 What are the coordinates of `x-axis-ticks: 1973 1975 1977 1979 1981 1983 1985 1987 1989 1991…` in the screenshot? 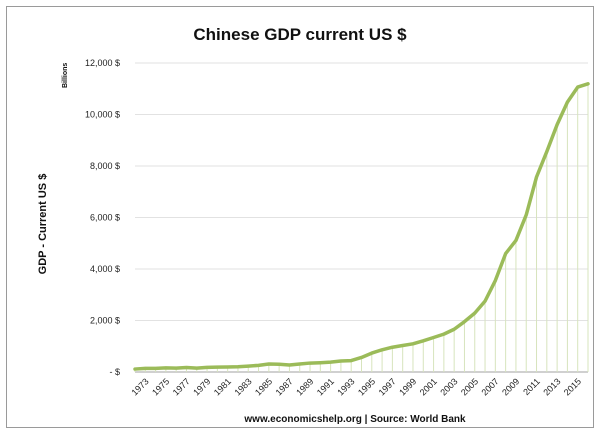 It's located at (356, 386).